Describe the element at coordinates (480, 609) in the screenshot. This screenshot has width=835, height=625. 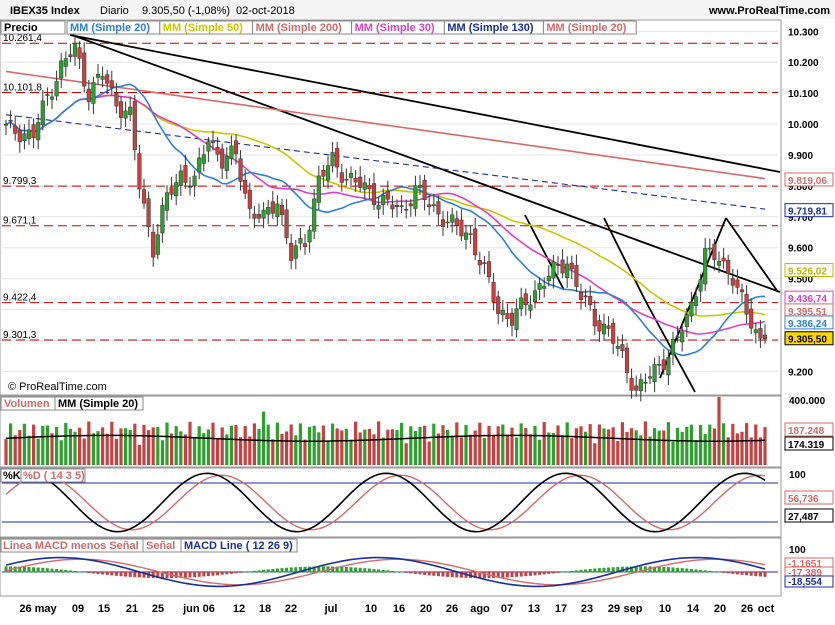
I see `x-tick: ago` at that location.